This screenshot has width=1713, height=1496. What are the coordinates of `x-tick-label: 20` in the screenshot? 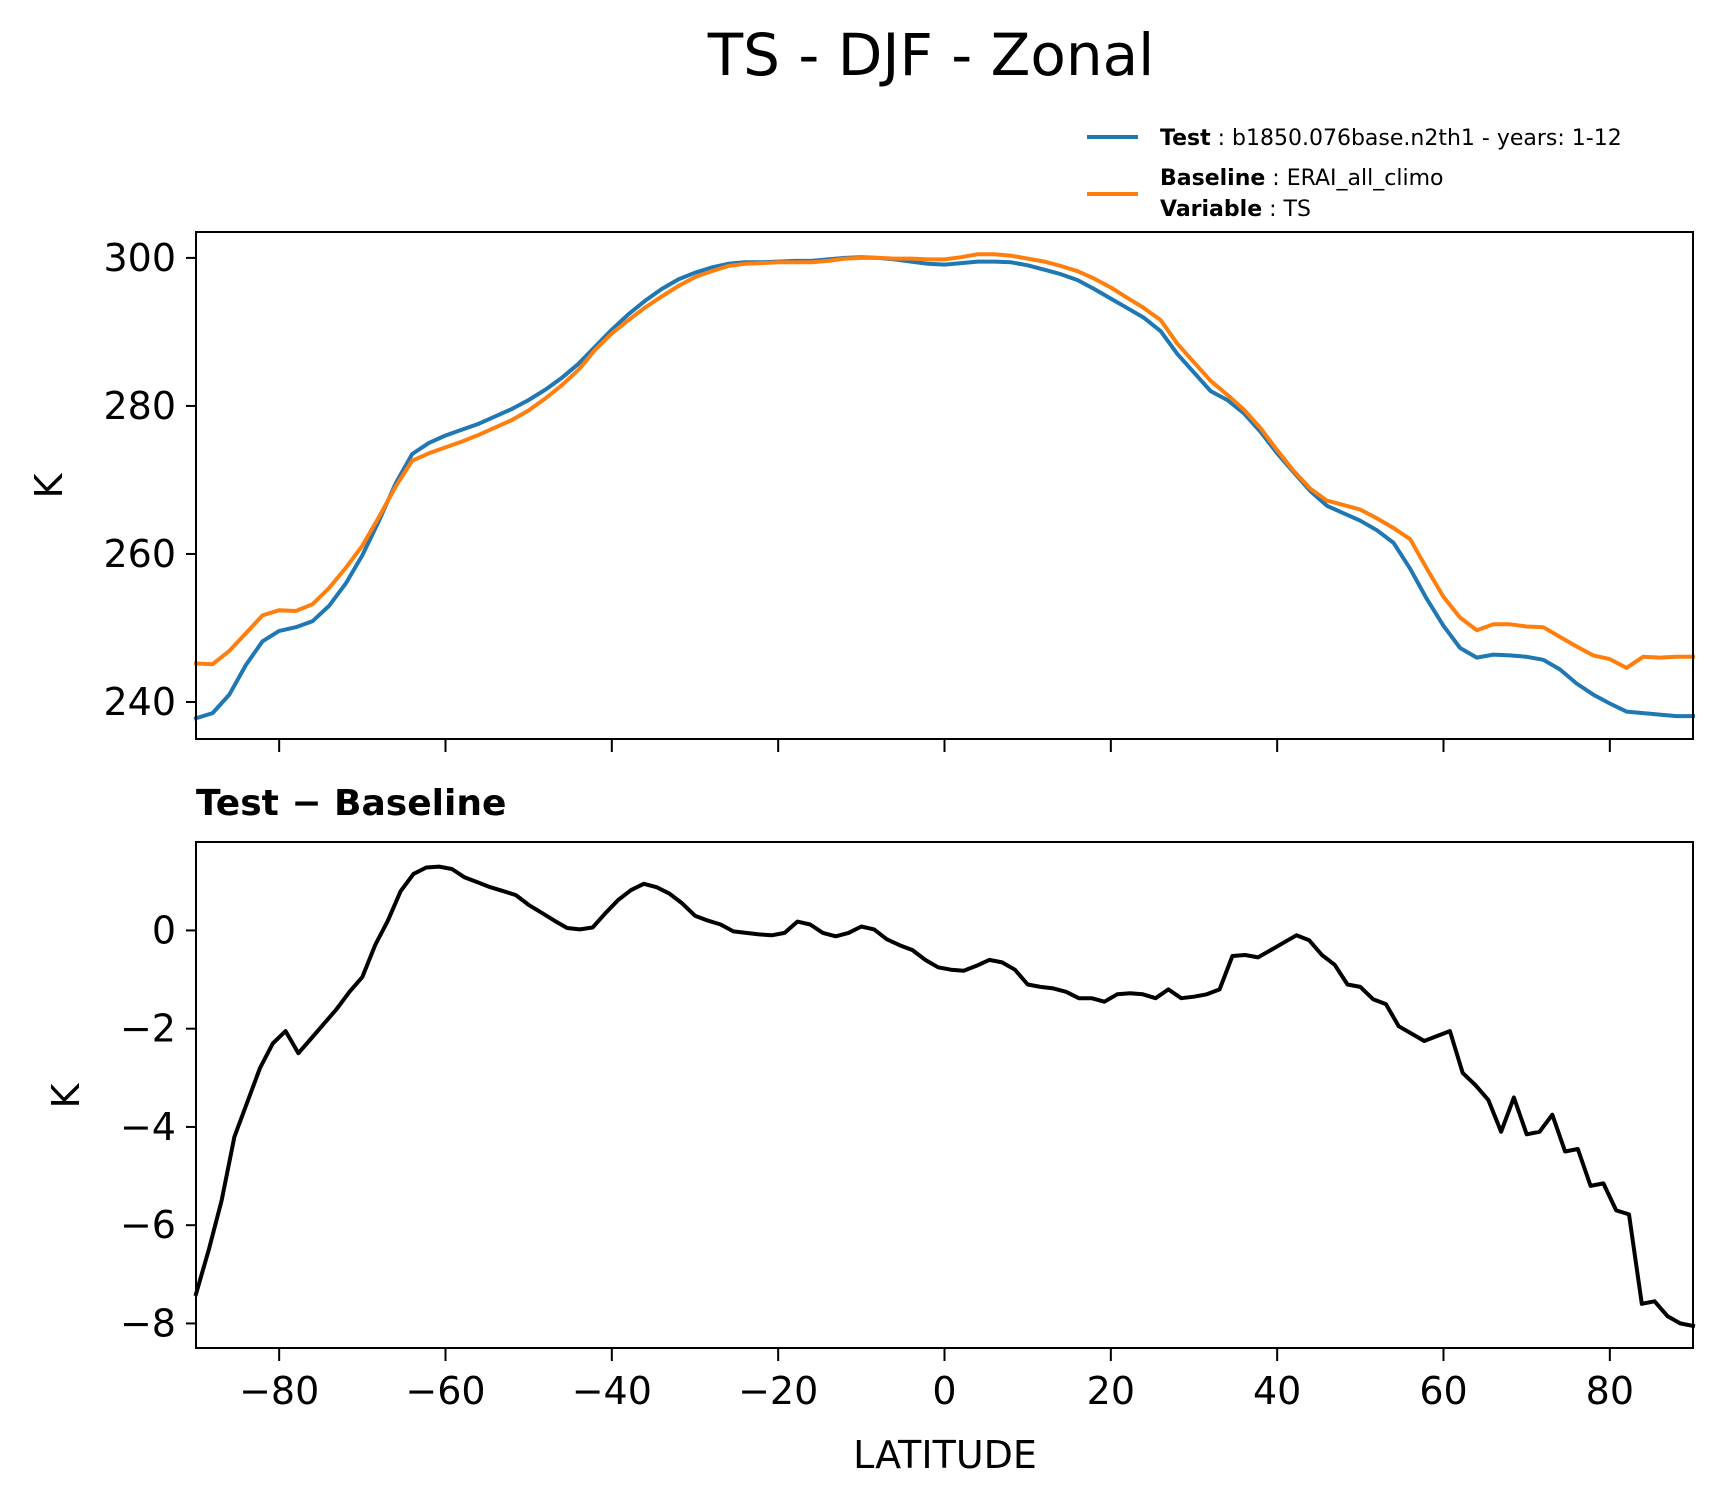 It's located at (1111, 1391).